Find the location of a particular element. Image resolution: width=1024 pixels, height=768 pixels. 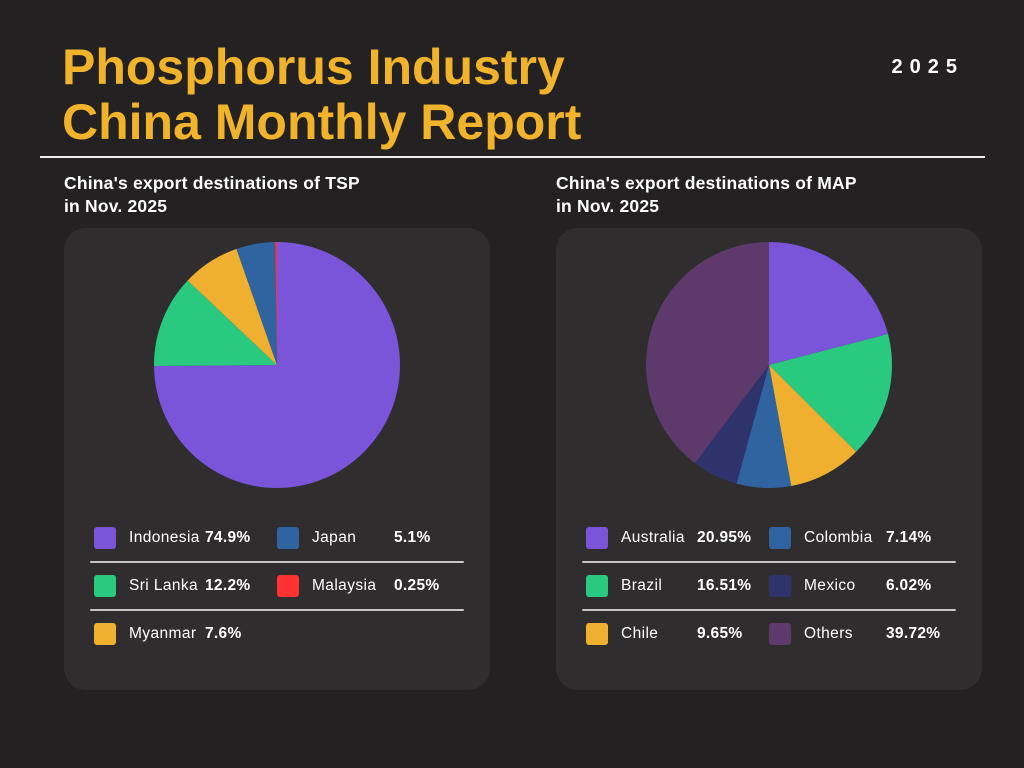

pie-slice-japan is located at coordinates (256, 303).